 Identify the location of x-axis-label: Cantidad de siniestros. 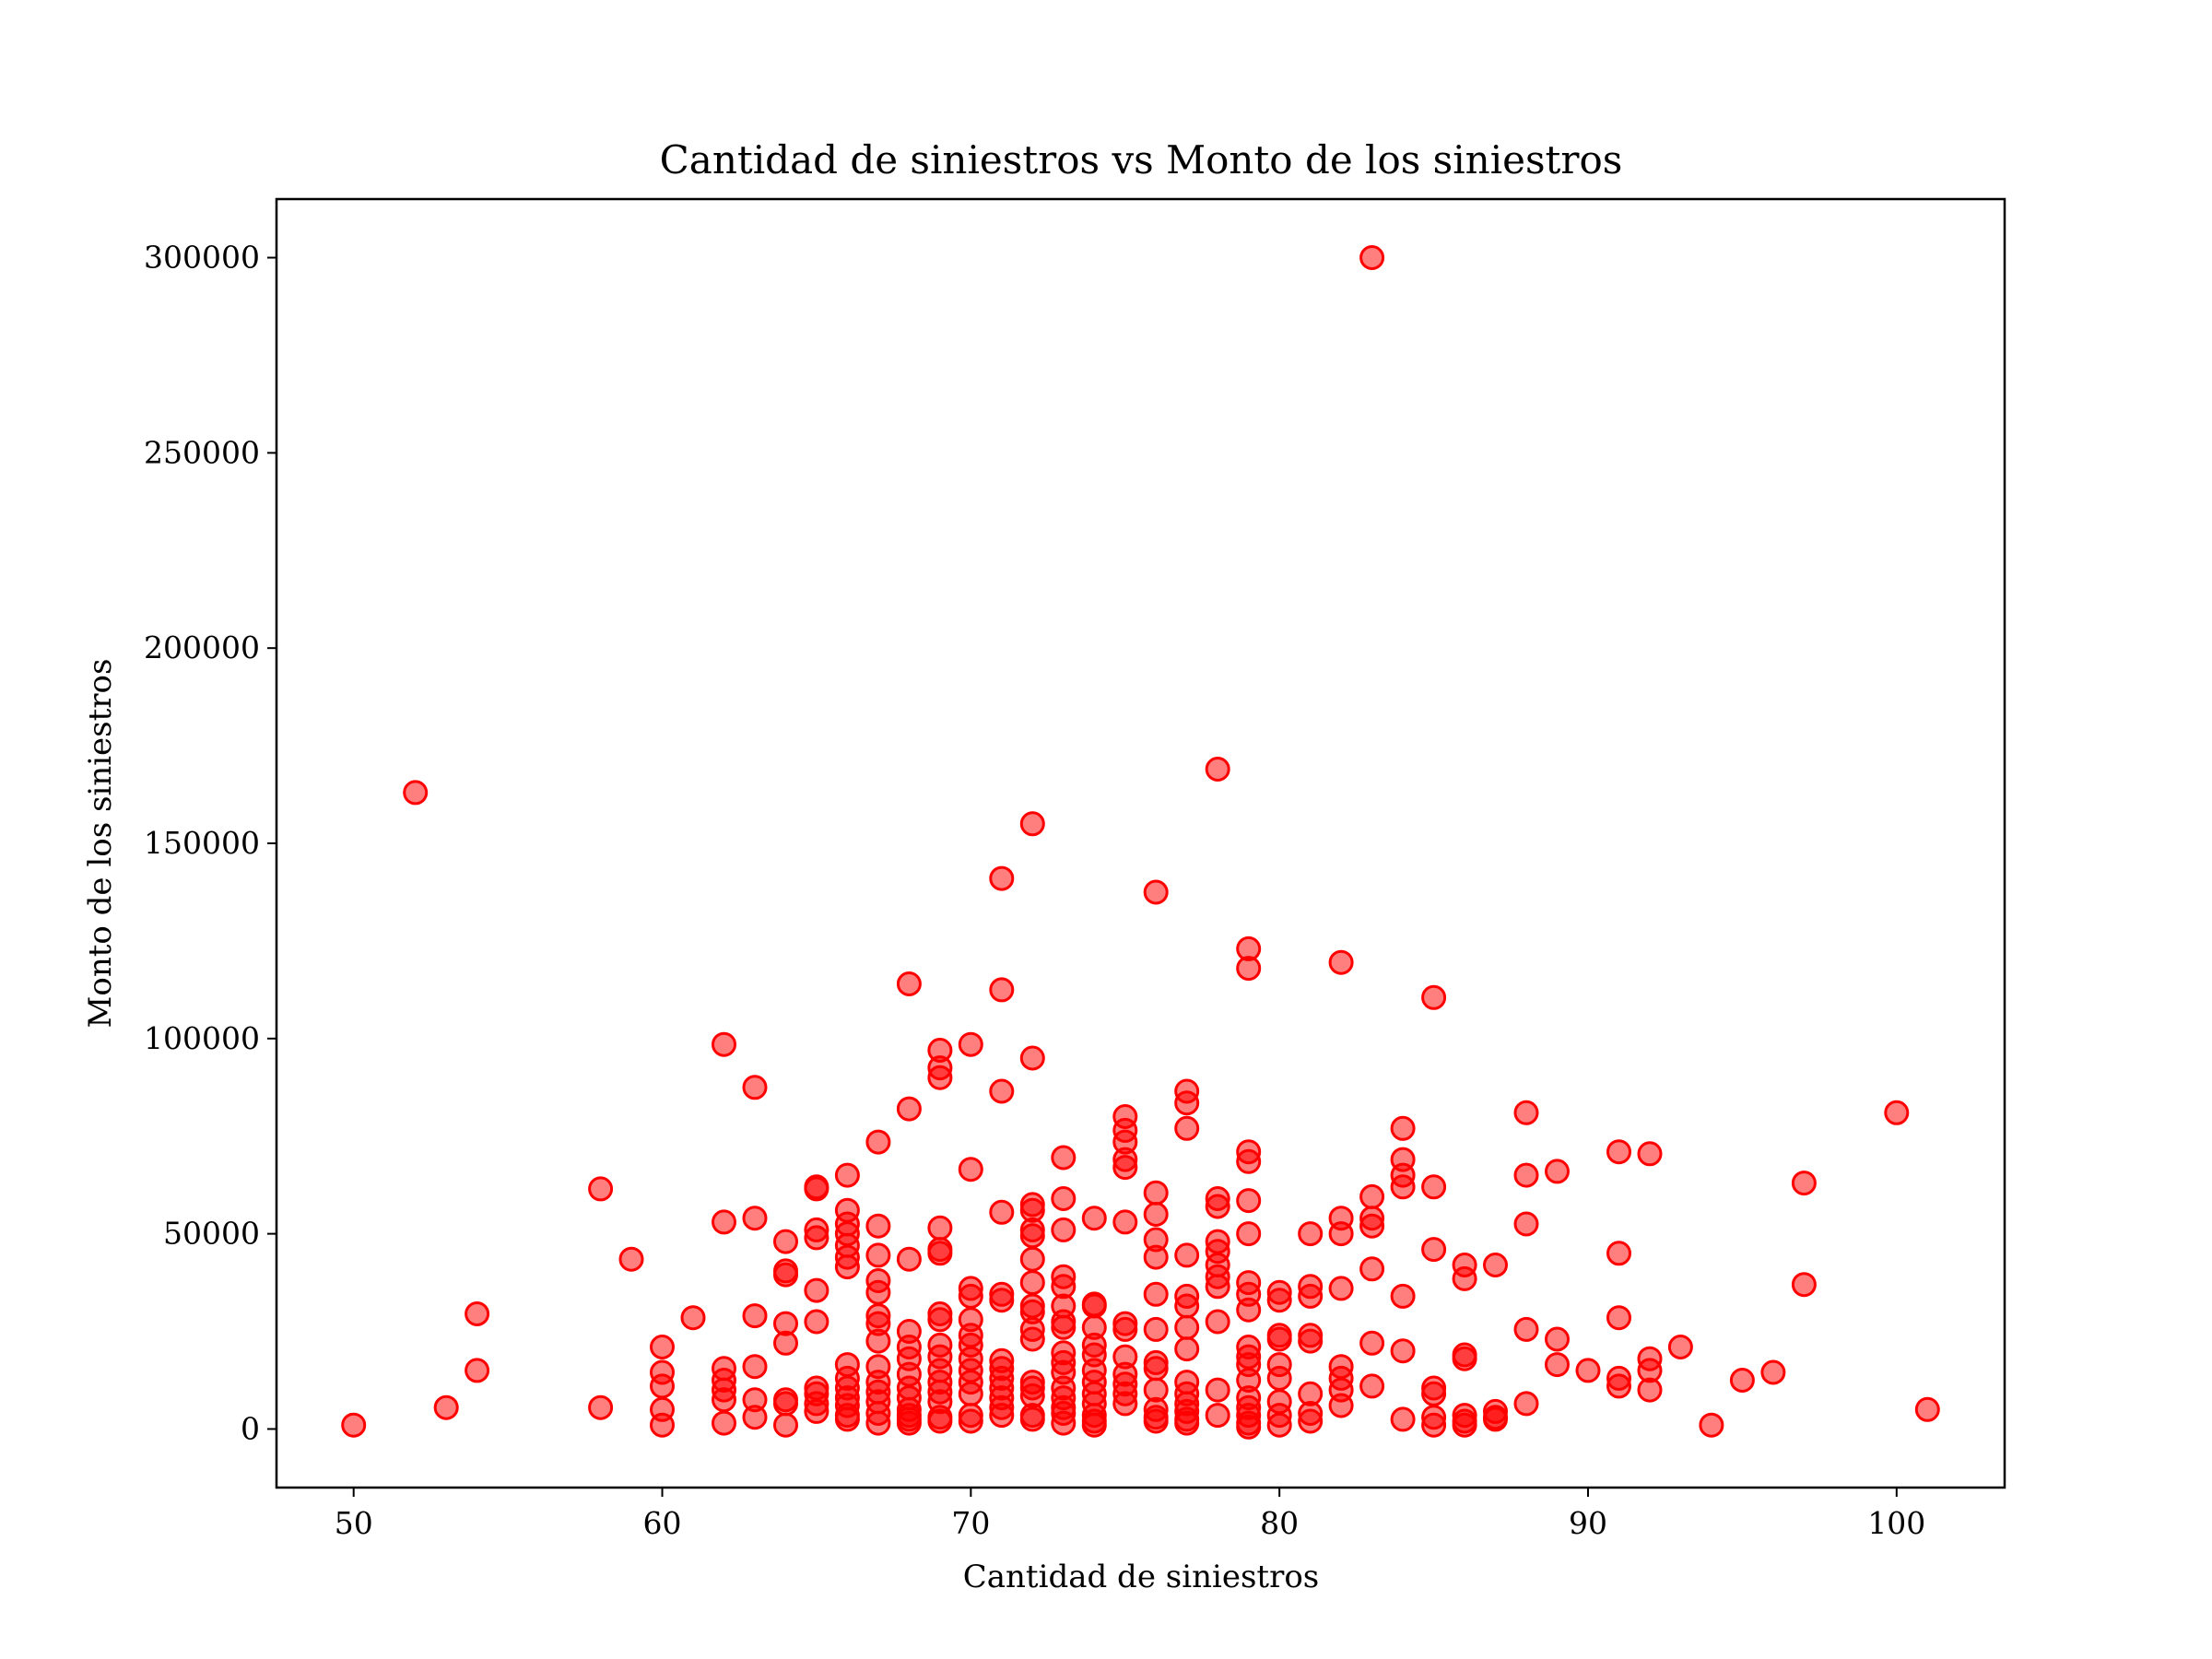
(1141, 1577).